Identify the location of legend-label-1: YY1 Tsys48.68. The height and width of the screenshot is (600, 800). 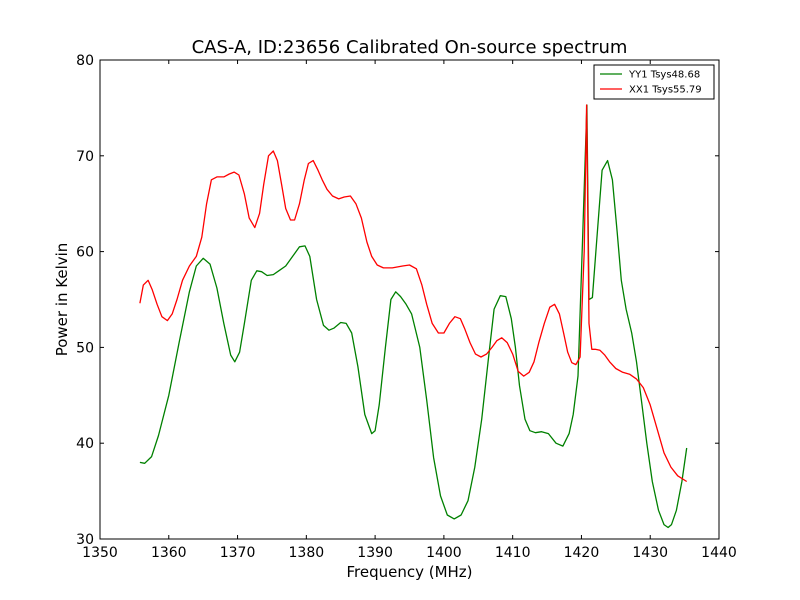
(664, 75).